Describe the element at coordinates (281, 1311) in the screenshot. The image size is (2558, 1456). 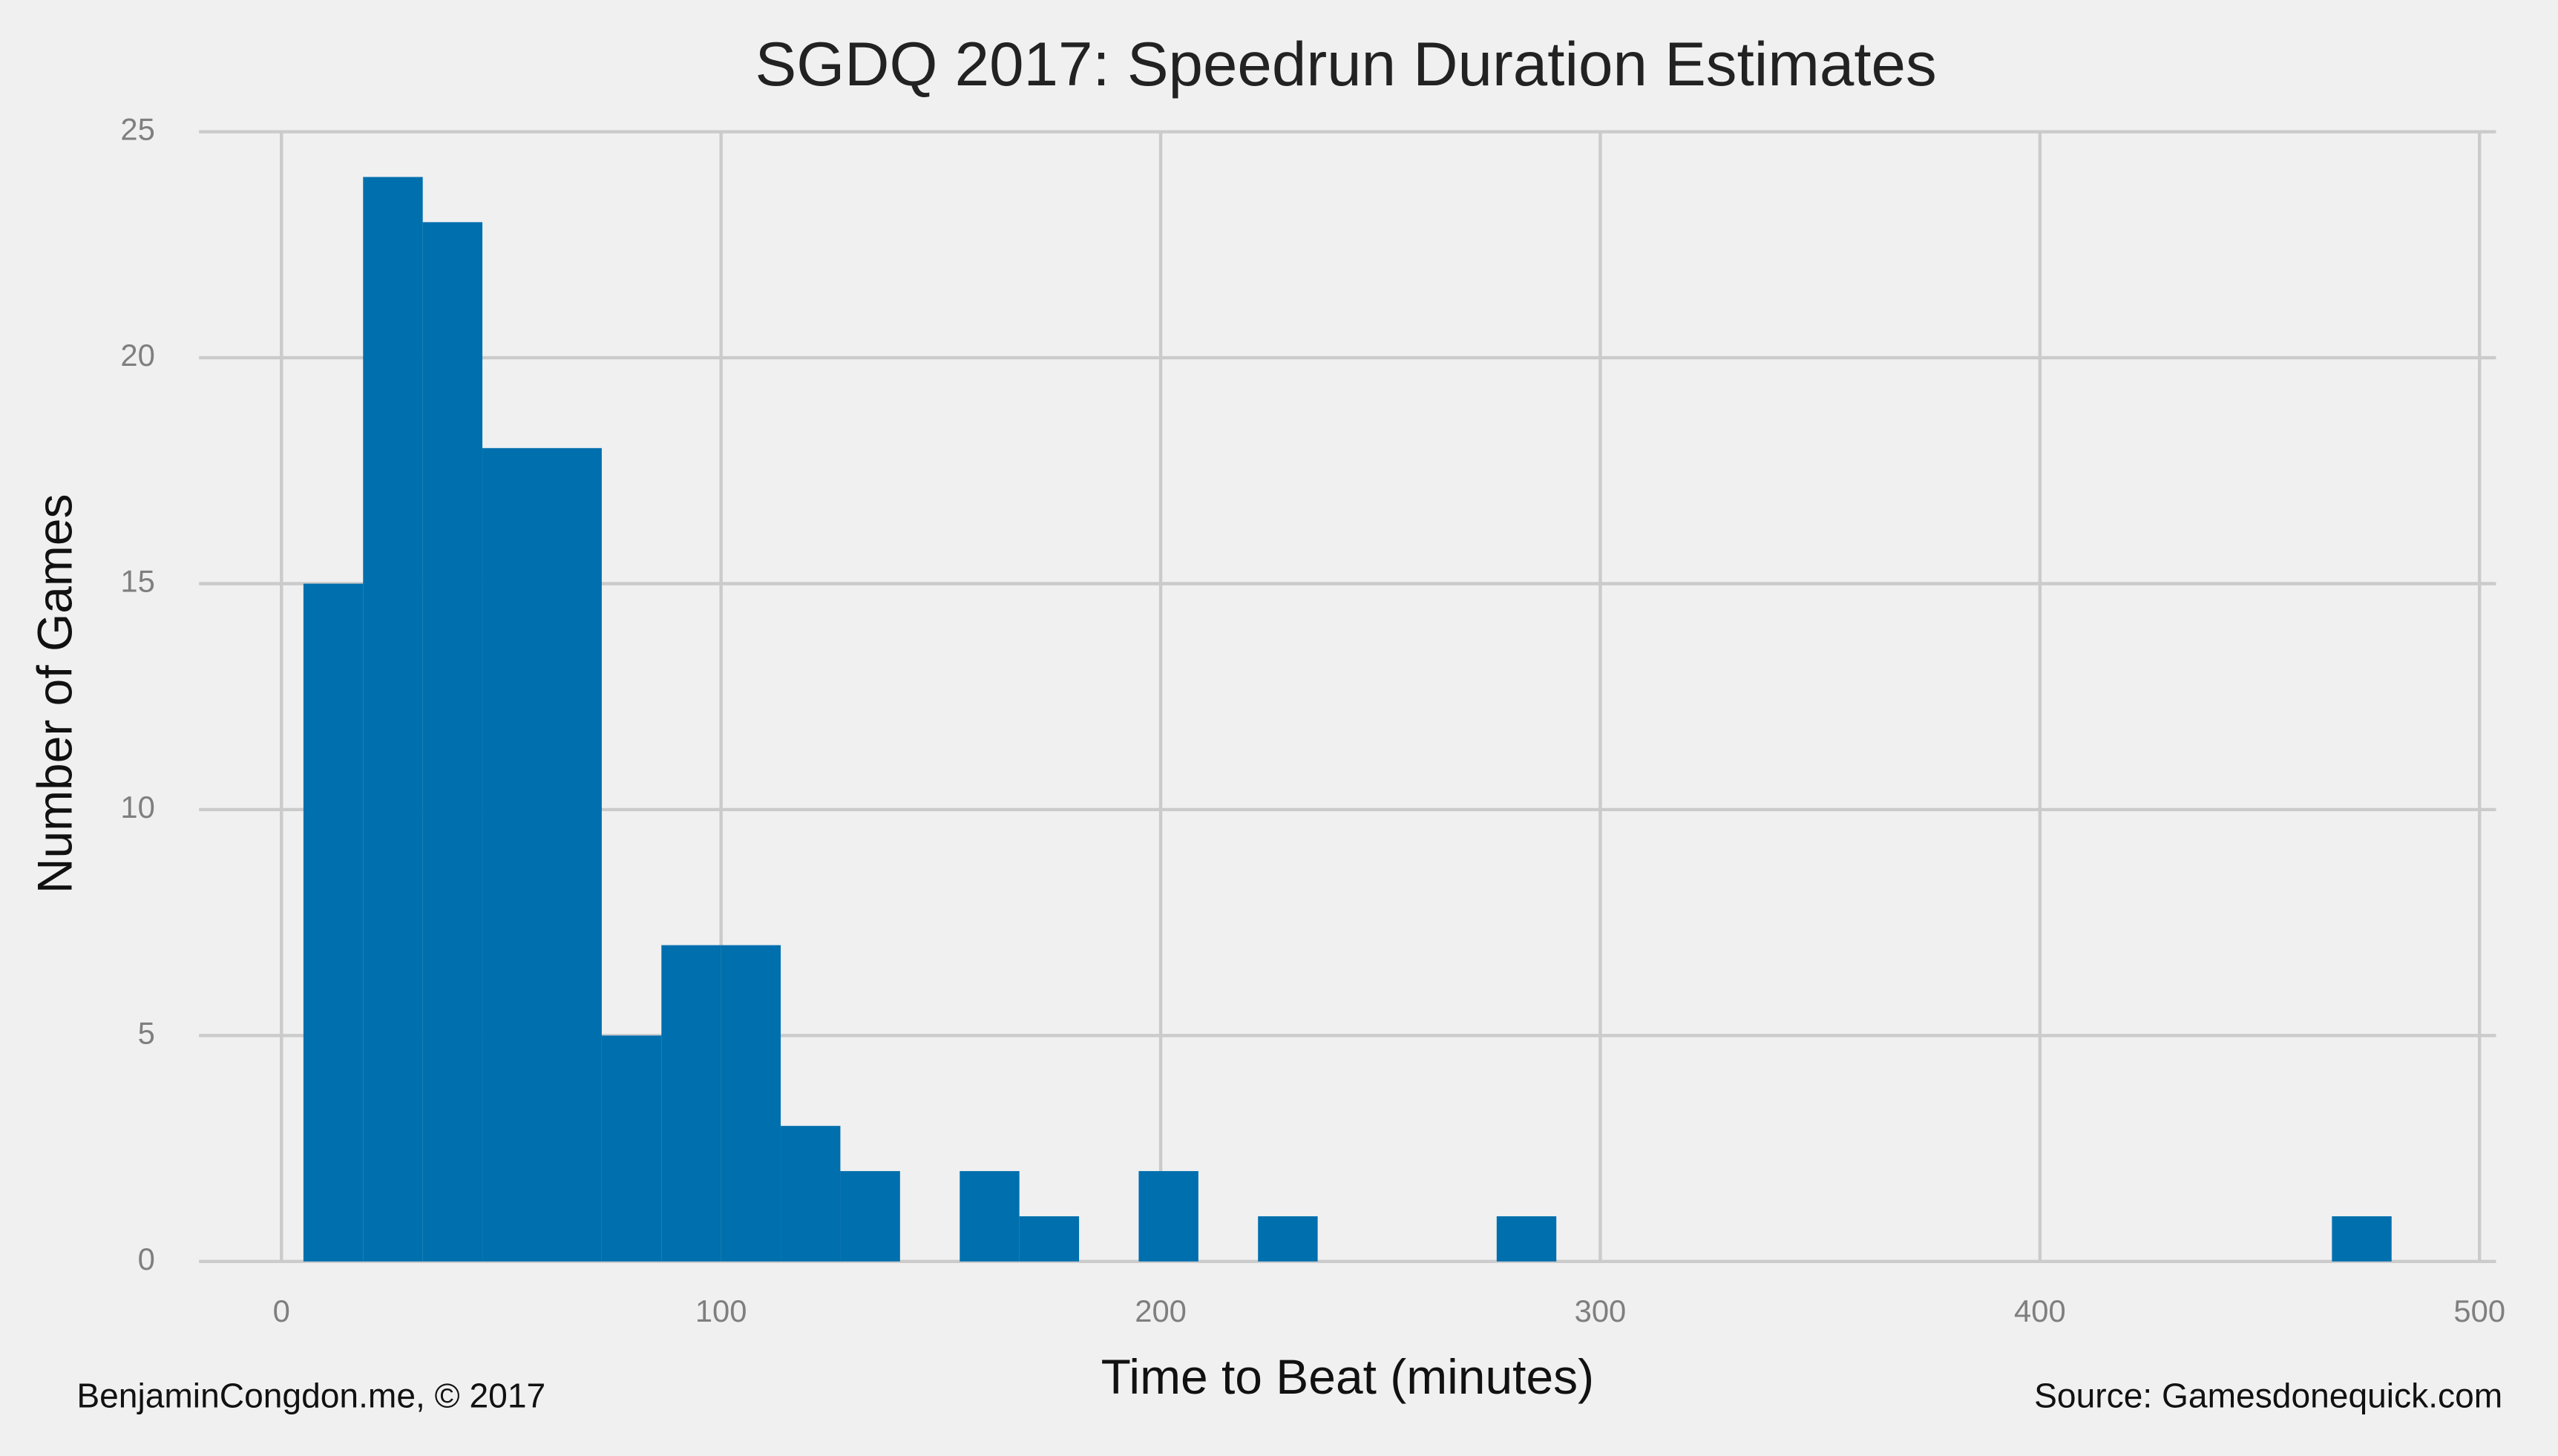
I see `x-tick-label: 0` at that location.